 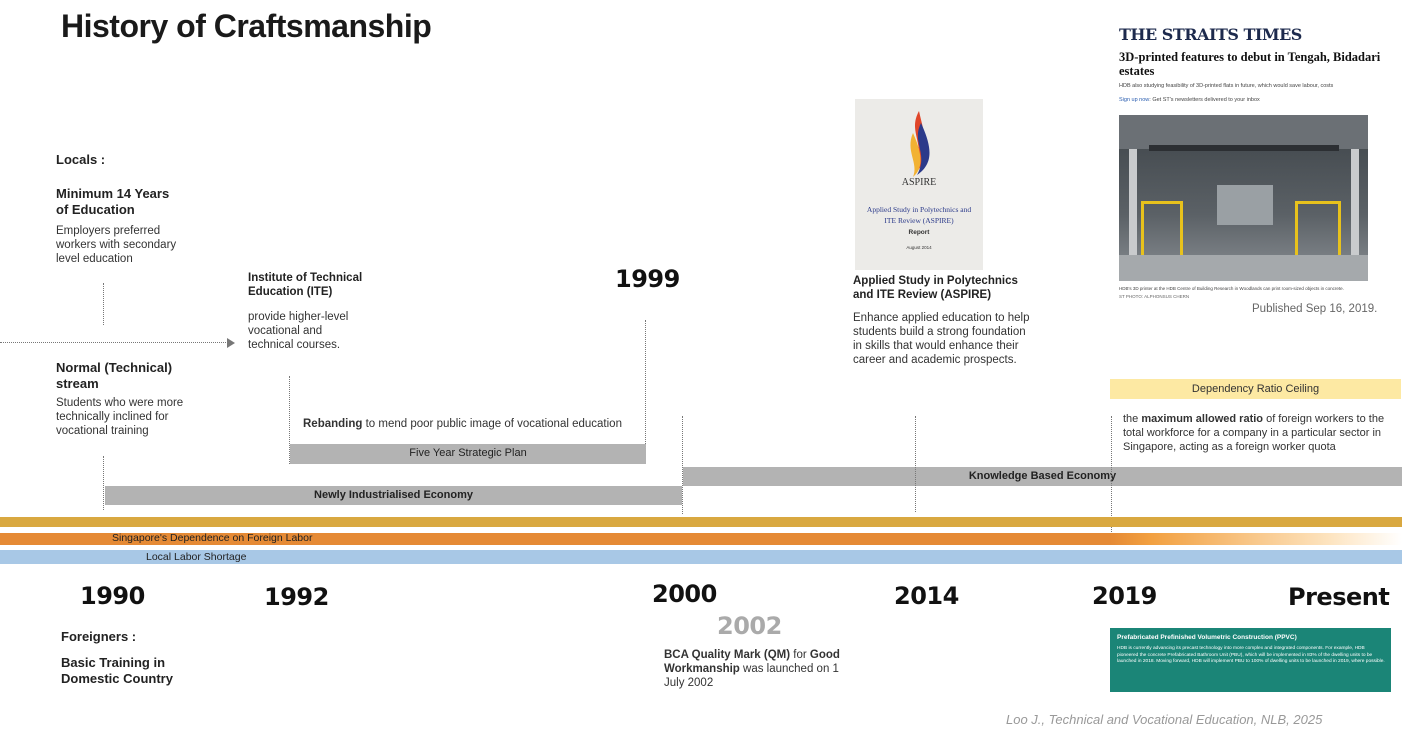 What do you see at coordinates (1154, 296) in the screenshot?
I see `straits-times-credit: ST PHOTO: ALPHONSUS CHERN` at bounding box center [1154, 296].